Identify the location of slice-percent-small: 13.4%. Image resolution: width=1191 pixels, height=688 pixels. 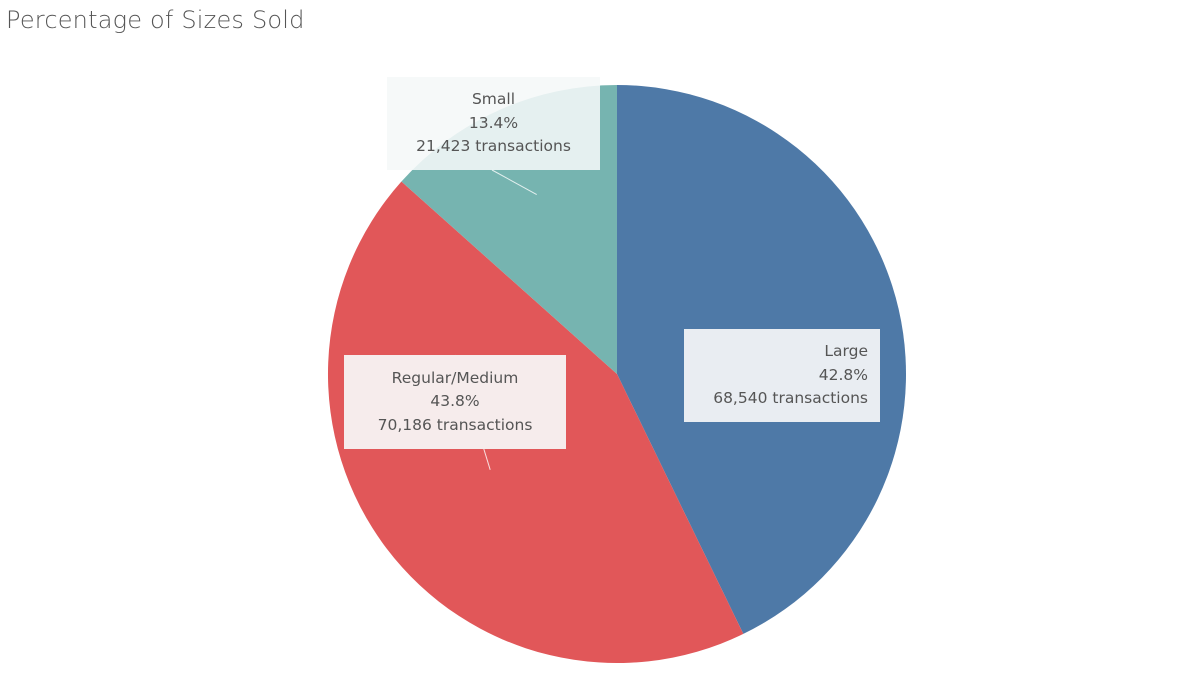
(493, 122).